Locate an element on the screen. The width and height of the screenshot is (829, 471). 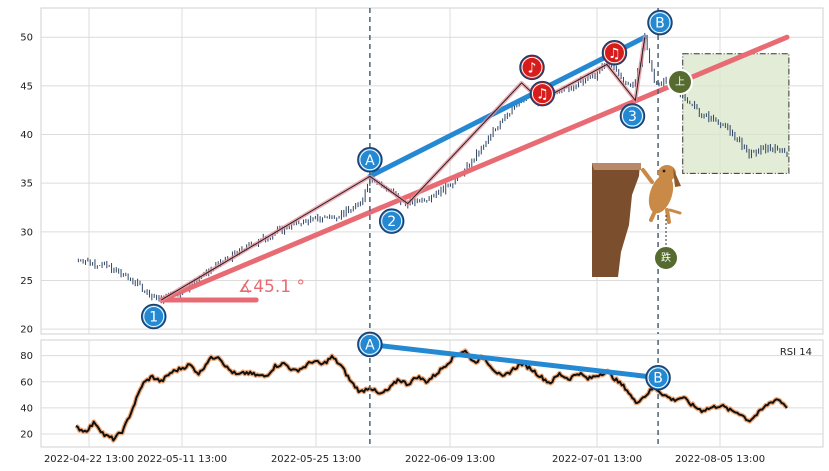
x-tick-label: 2022-07-01 13:00 is located at coordinates (597, 459).